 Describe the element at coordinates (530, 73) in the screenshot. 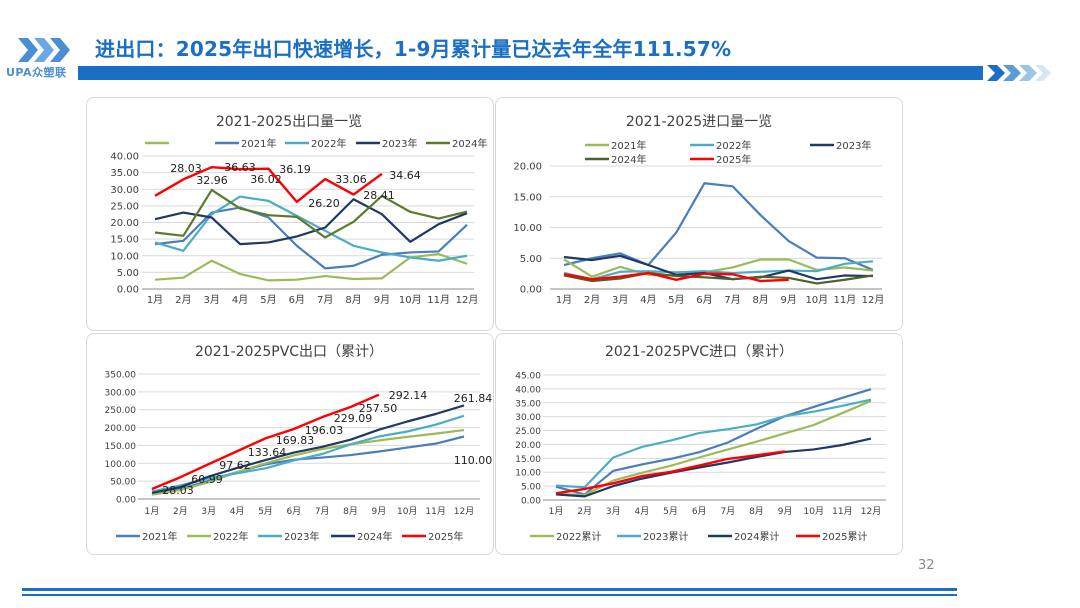

I see `header-bar` at that location.